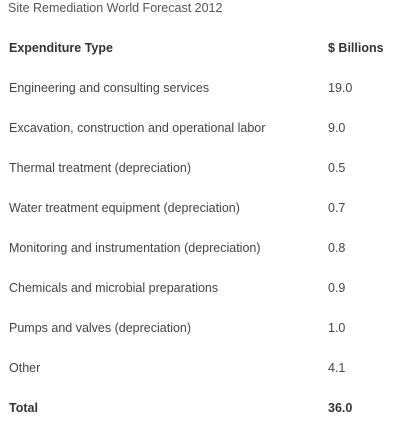  I want to click on row-value: 0.8, so click(337, 248).